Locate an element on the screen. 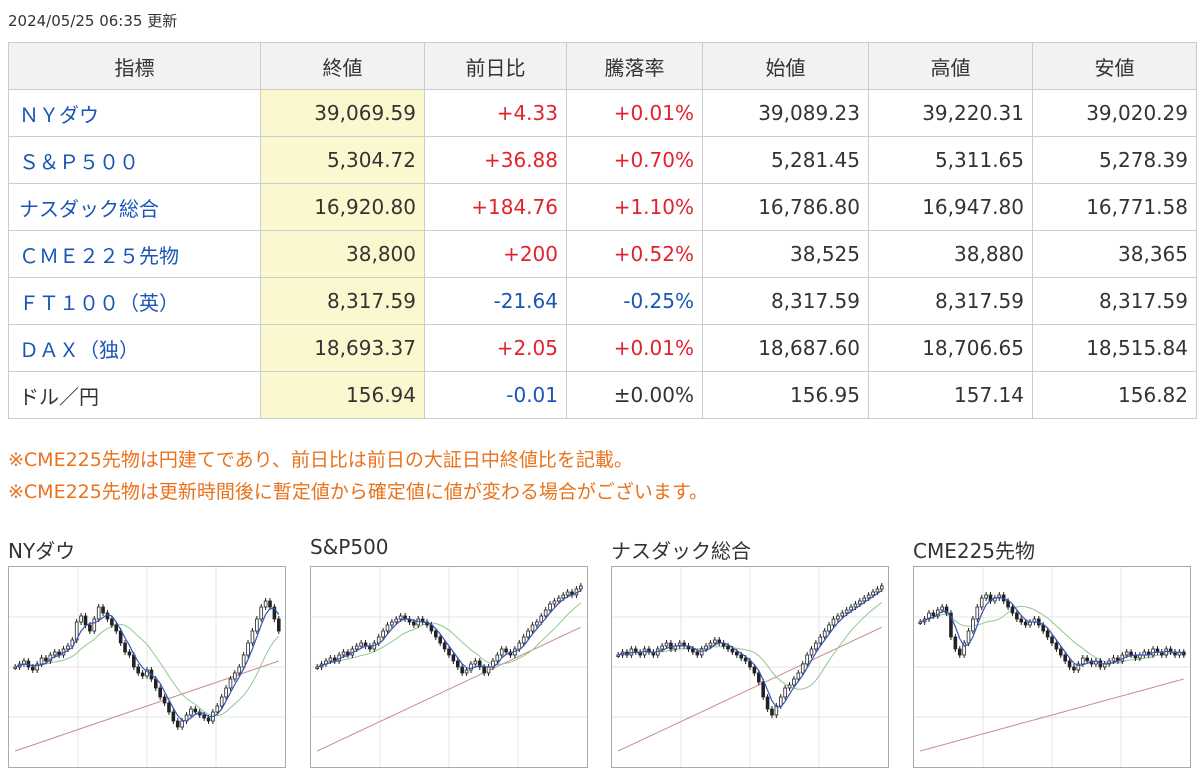 The image size is (1200, 775). index-link-cme225: ＣＭＥ２２５先物 is located at coordinates (99, 255).